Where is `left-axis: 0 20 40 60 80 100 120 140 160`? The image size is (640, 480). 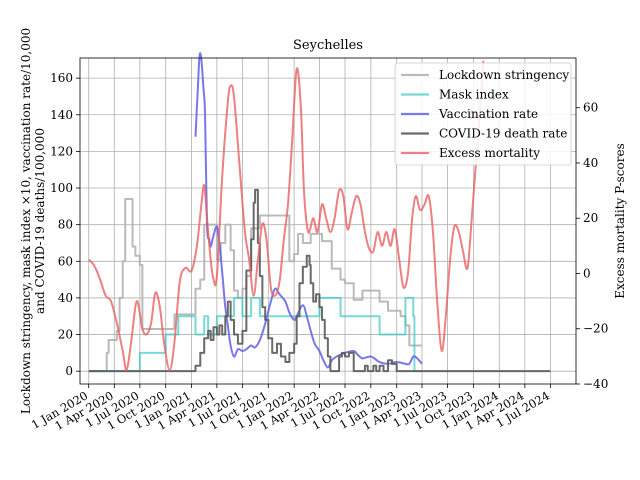 left-axis: 0 20 40 60 80 100 120 140 160 is located at coordinates (65, 224).